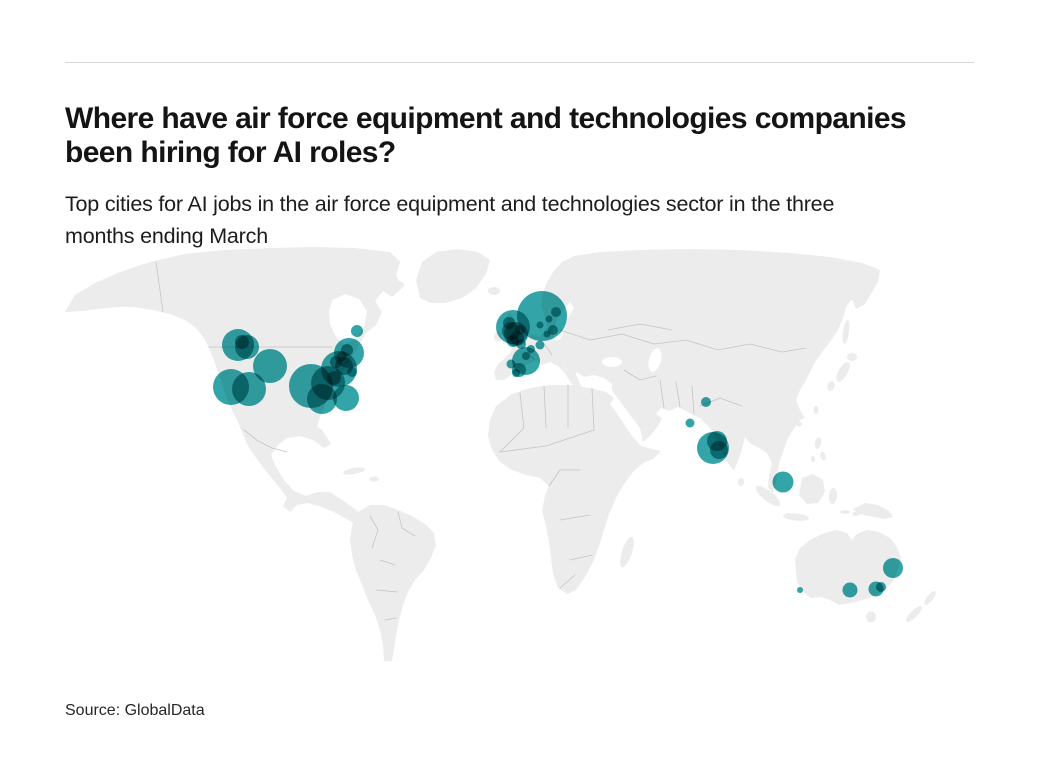 This screenshot has width=1038, height=778. What do you see at coordinates (374, 479) in the screenshot?
I see `landmass-hispaniola` at bounding box center [374, 479].